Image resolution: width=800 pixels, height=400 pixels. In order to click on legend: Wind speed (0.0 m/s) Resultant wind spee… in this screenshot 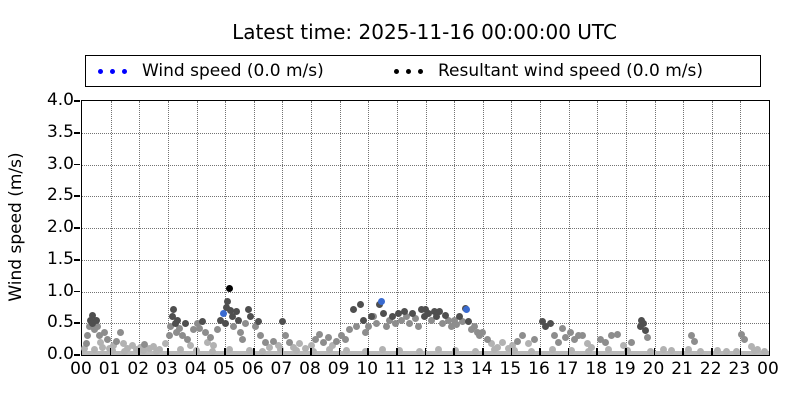, I will do `click(423, 71)`.